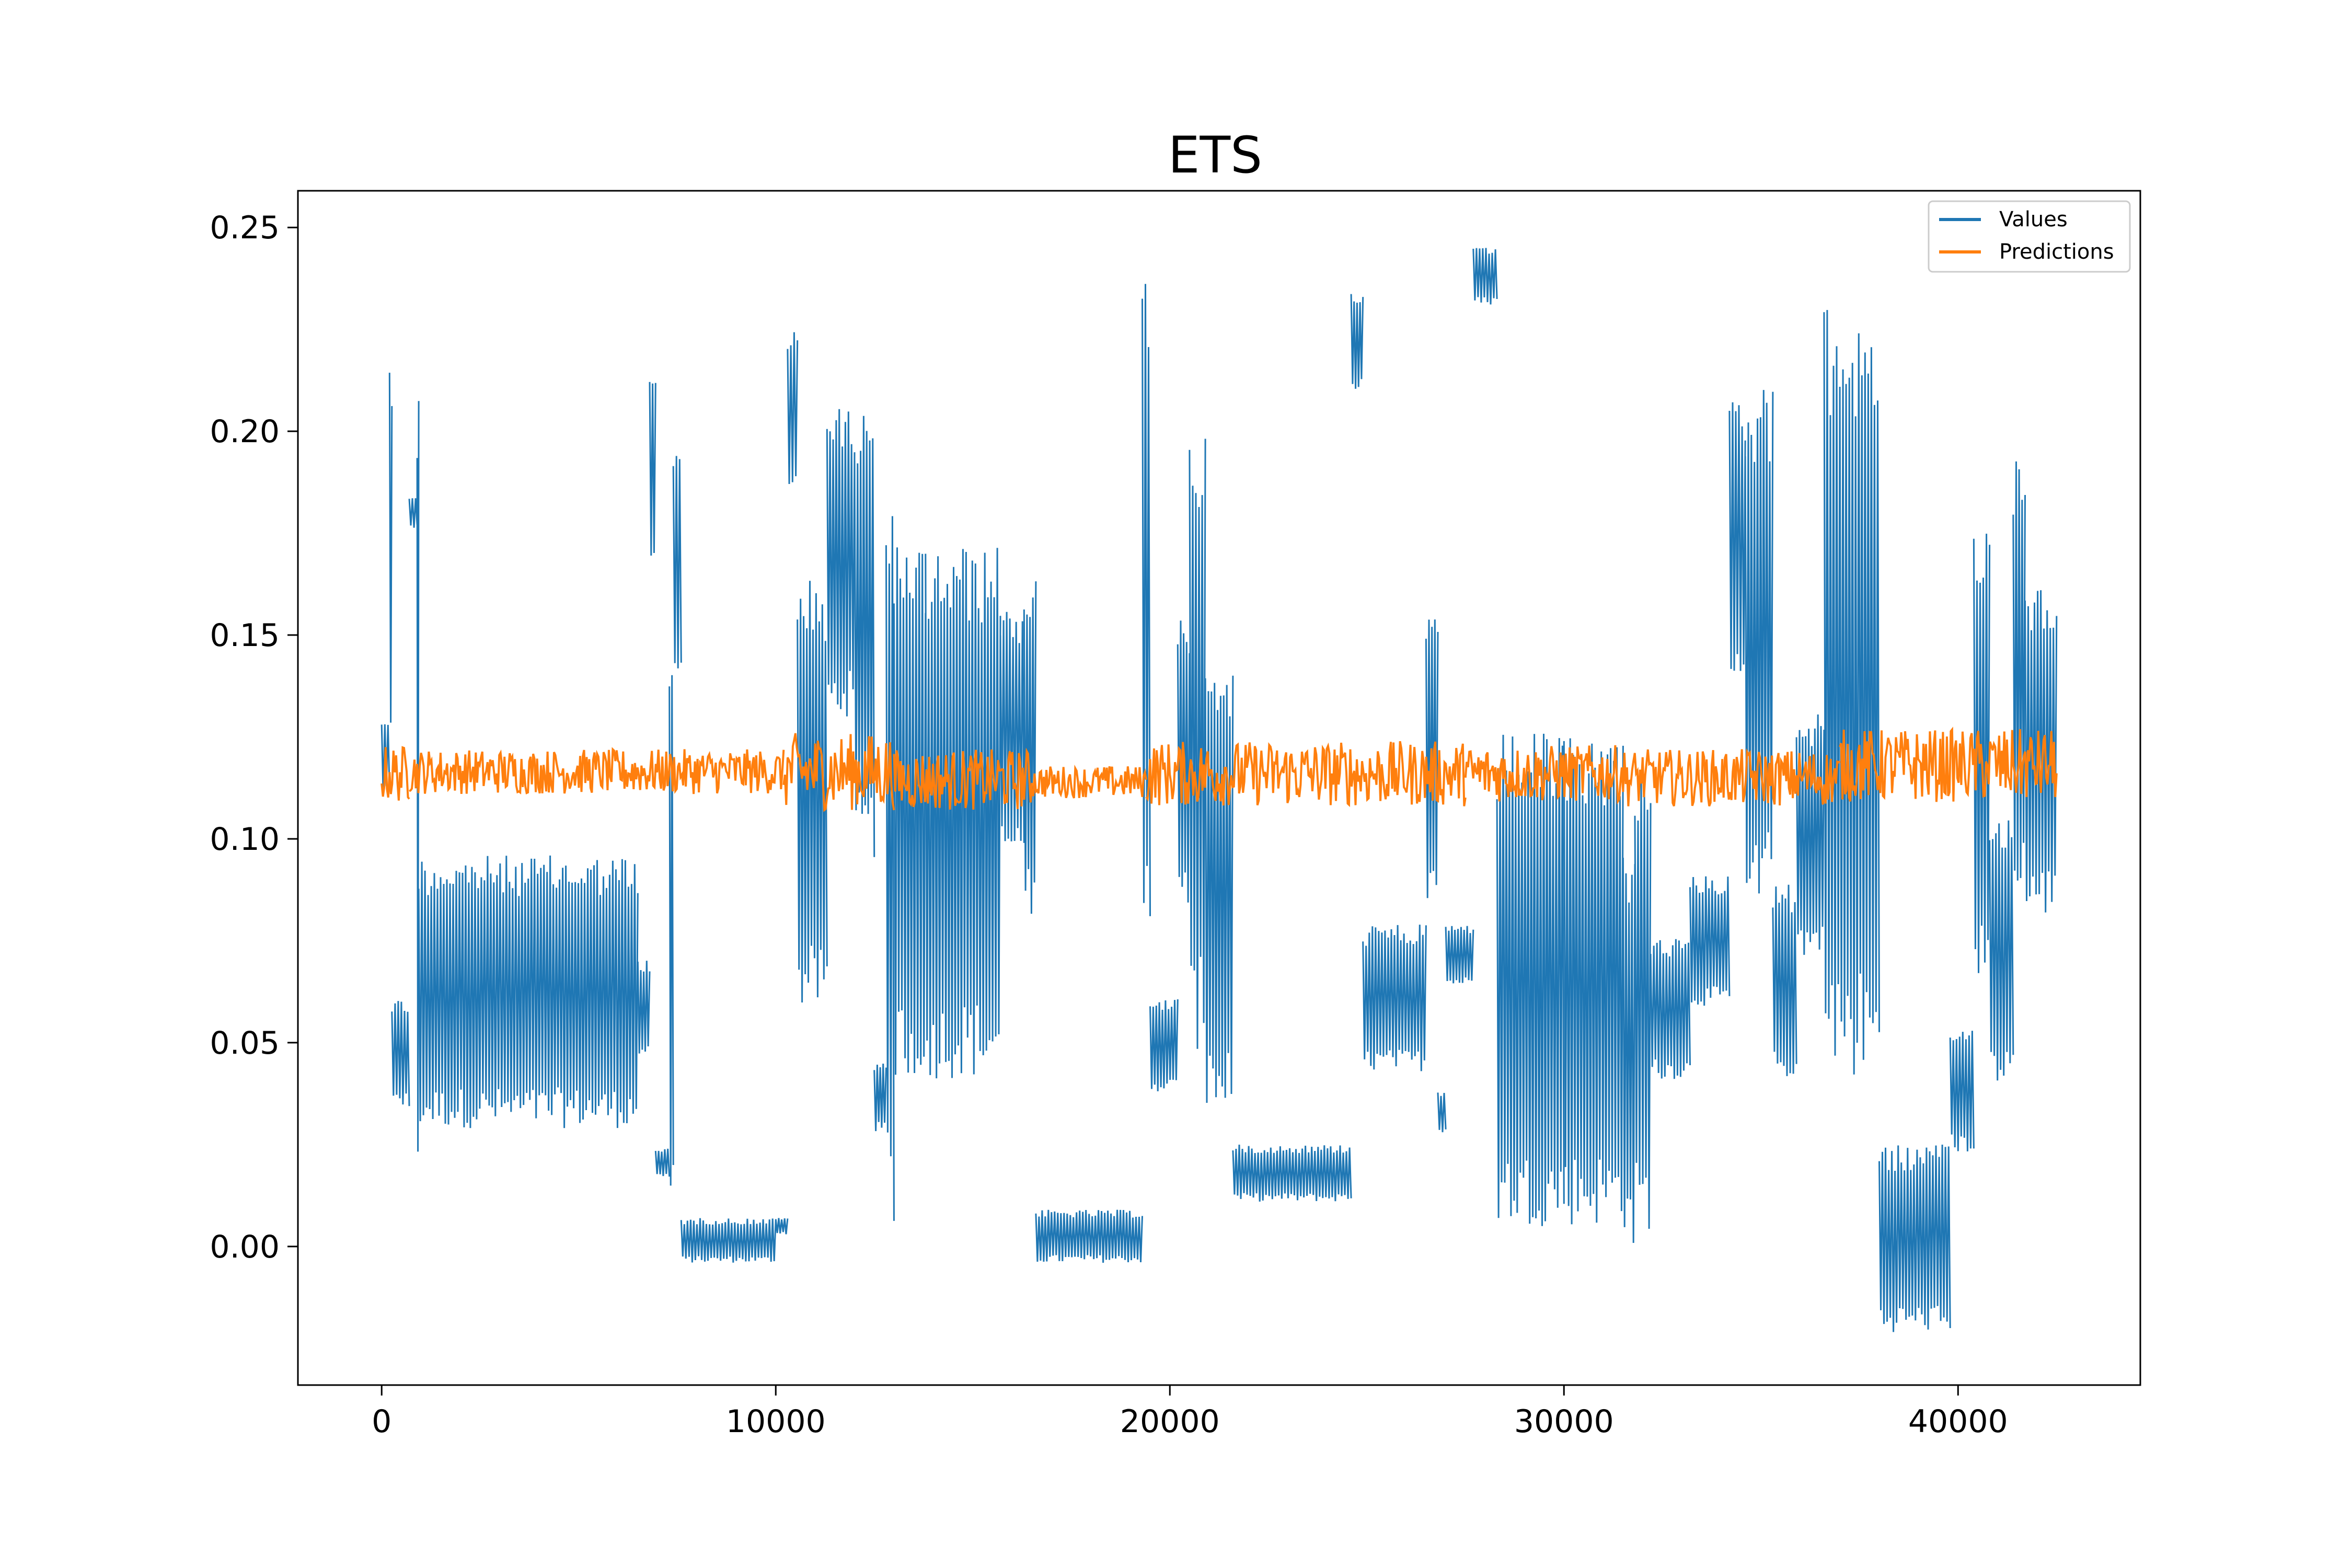 Image resolution: width=2352 pixels, height=1568 pixels. What do you see at coordinates (776, 1421) in the screenshot?
I see `x-tick-label: 10000` at bounding box center [776, 1421].